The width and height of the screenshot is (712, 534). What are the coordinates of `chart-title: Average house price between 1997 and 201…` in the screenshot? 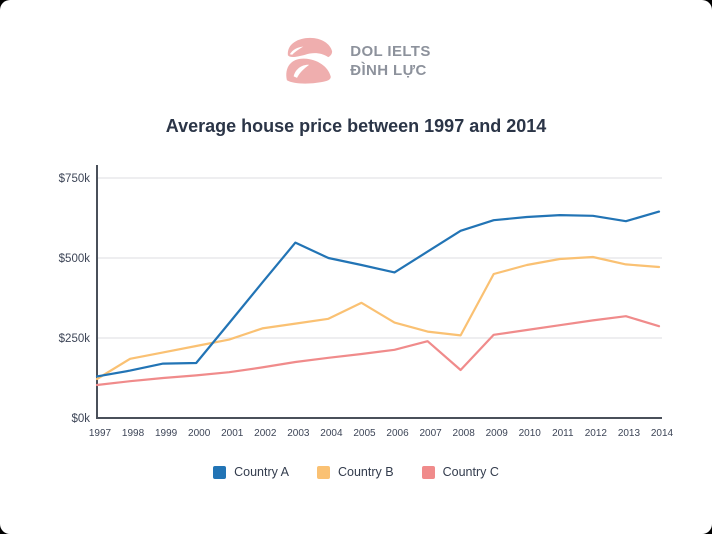 It's located at (356, 126).